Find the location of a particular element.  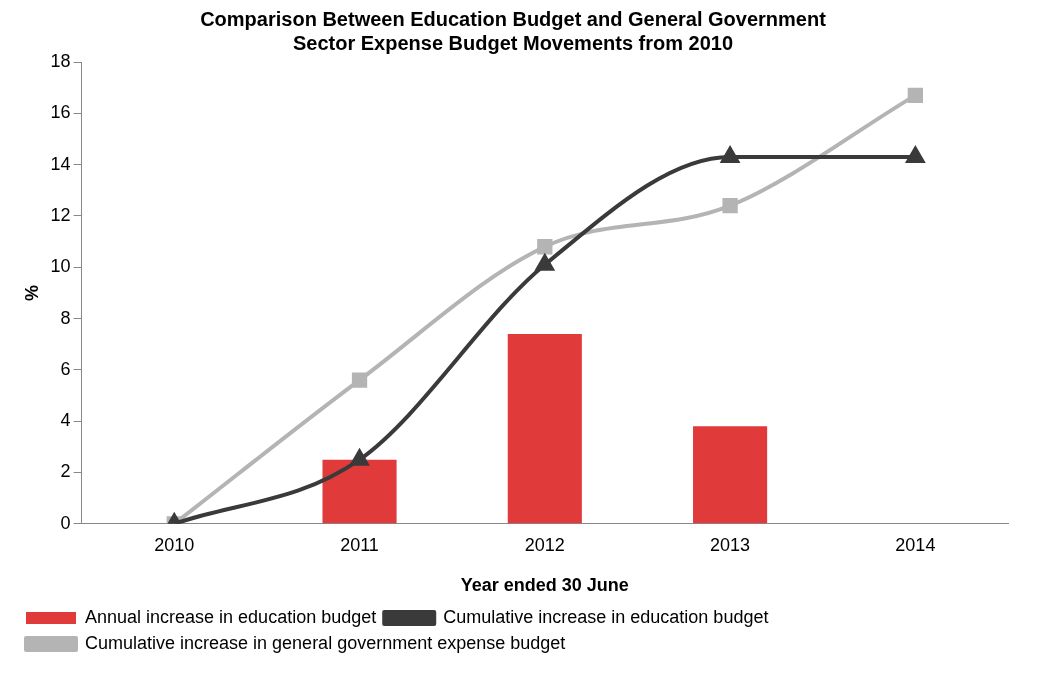

legend-label: Cumulative increase in general government expense budget is located at coordinates (325, 642).